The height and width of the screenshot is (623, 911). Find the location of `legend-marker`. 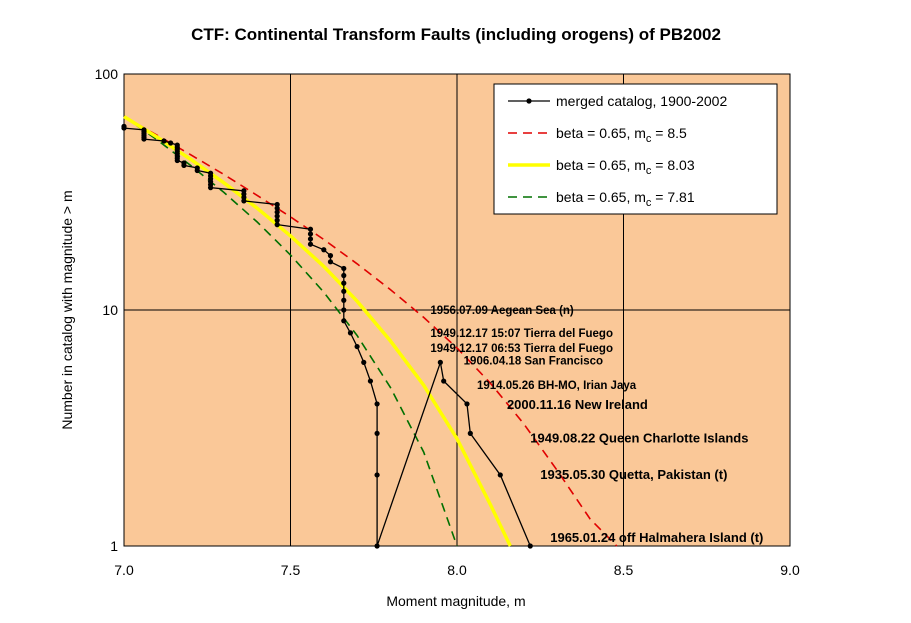

legend-marker is located at coordinates (529, 101).